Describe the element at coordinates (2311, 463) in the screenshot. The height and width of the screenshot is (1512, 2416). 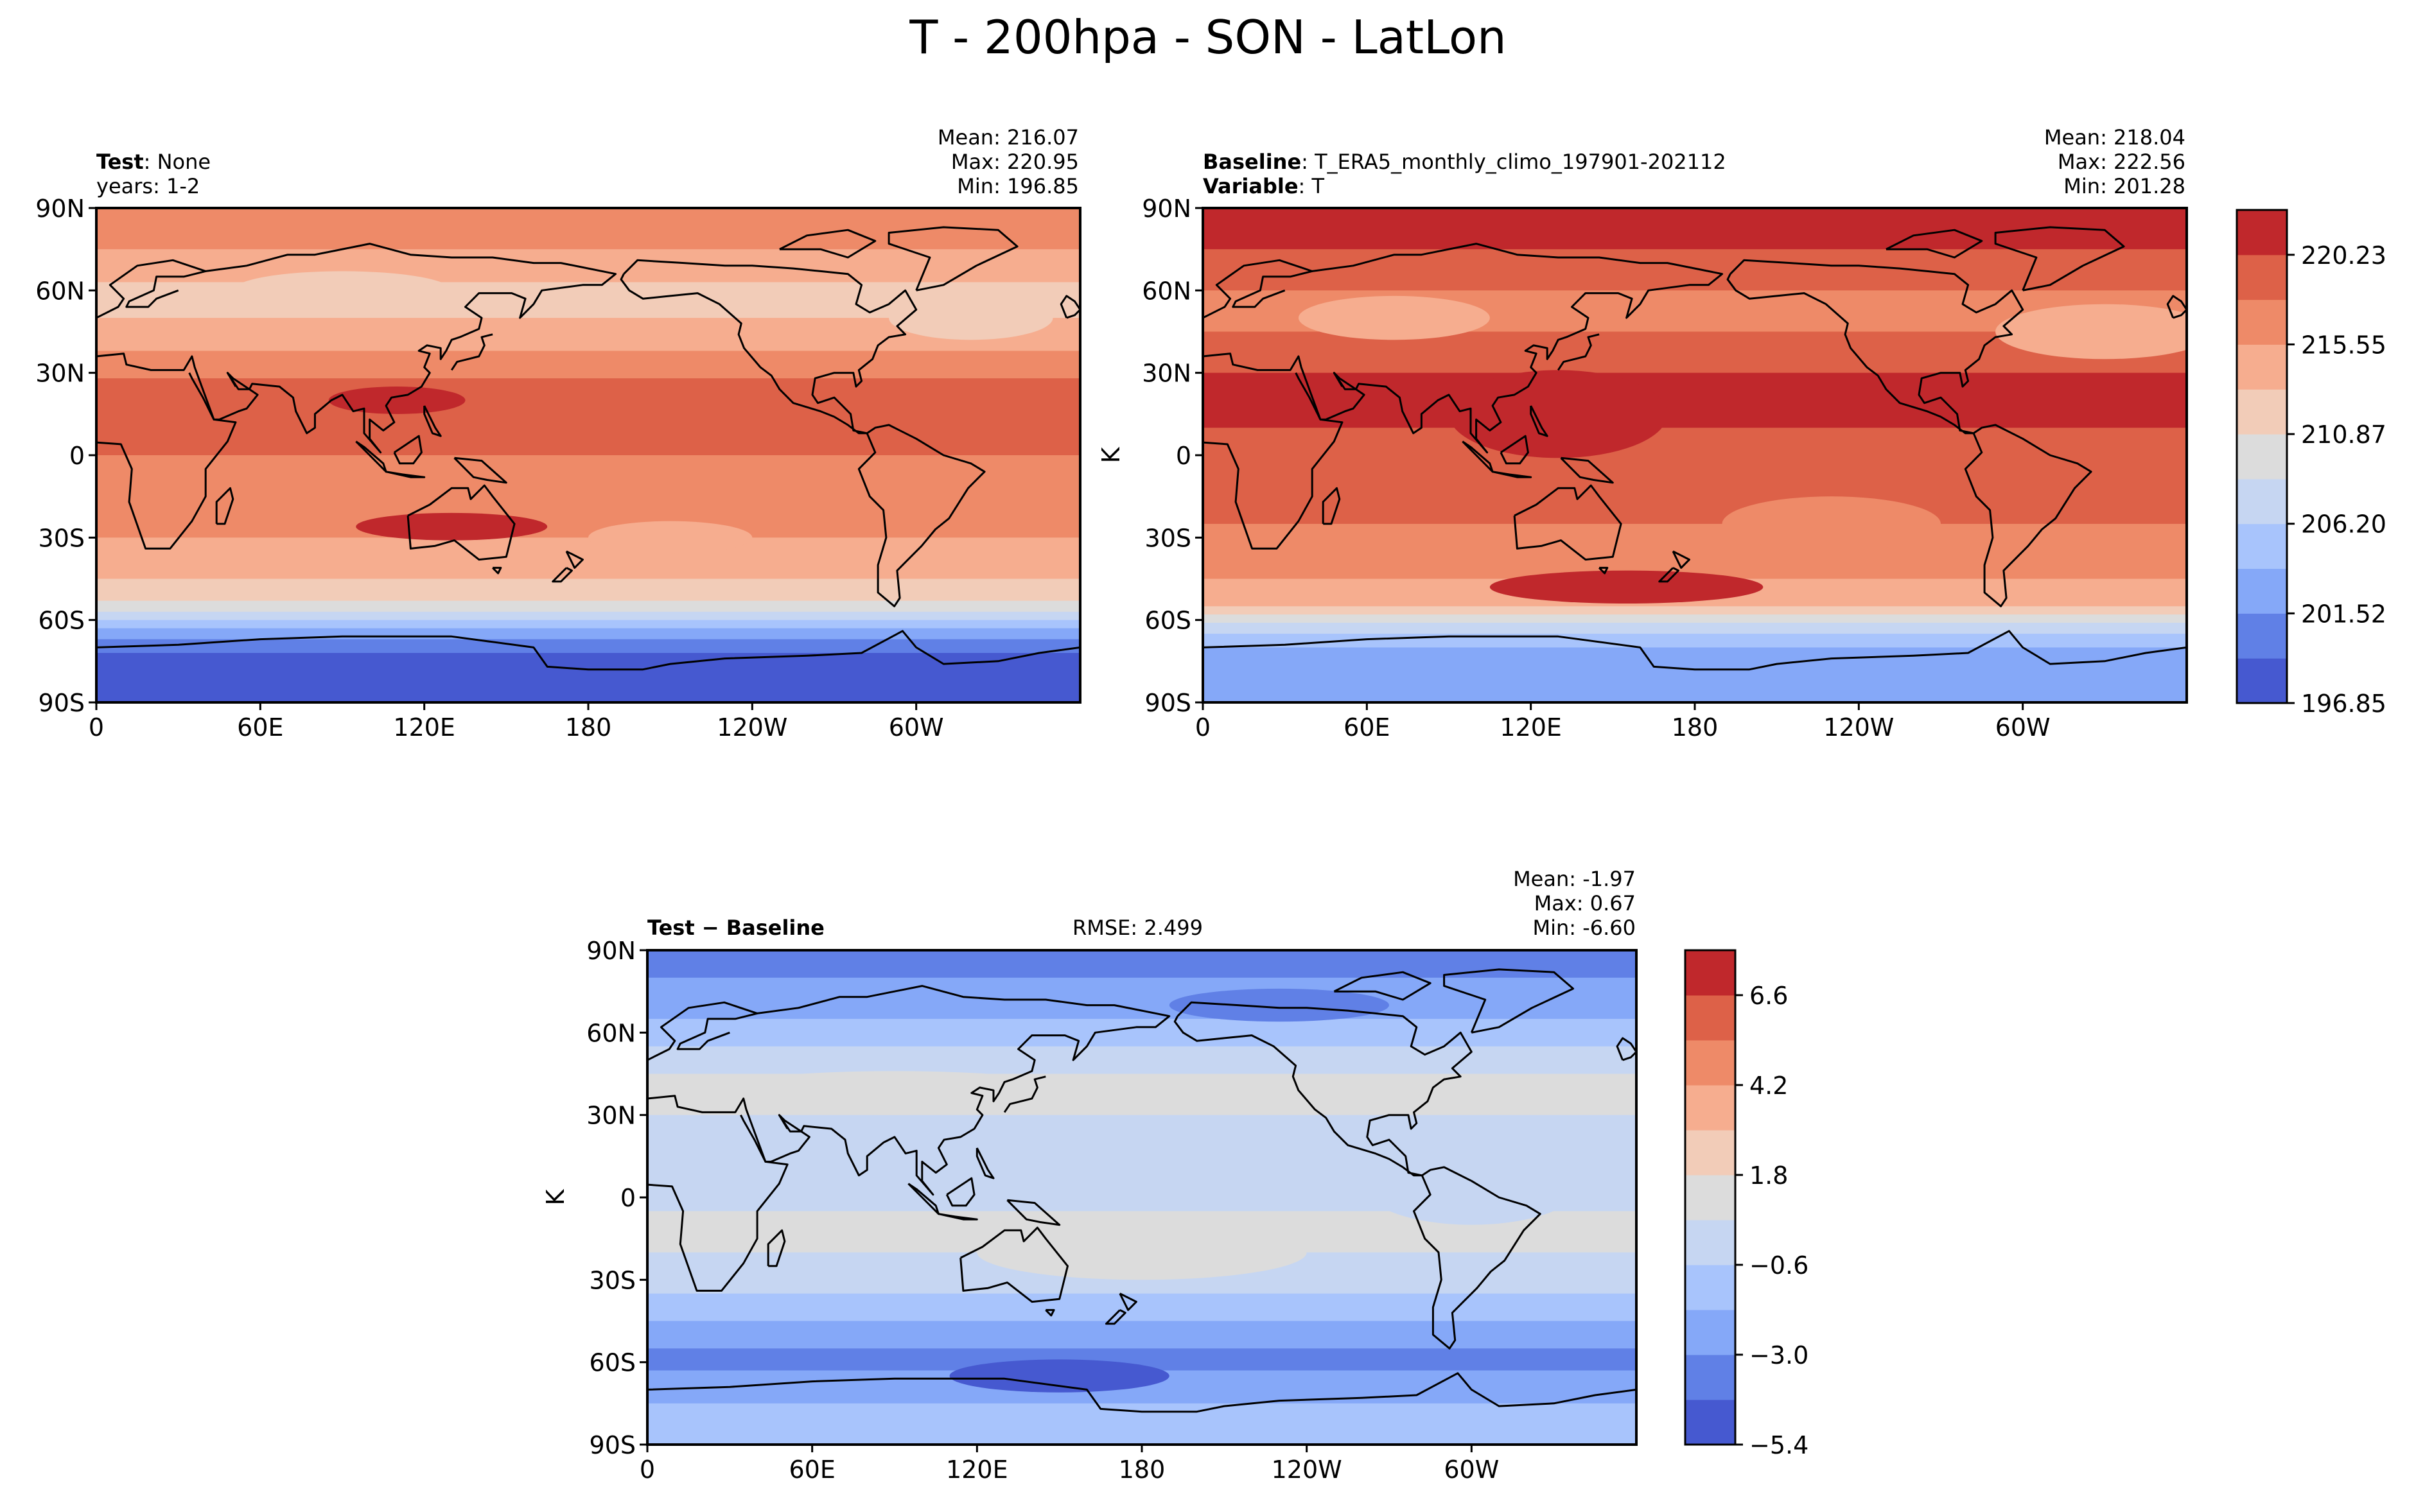
I see `colorbar-abs: 220.23 215.55 210.87 206.20 201.52 196.85` at that location.